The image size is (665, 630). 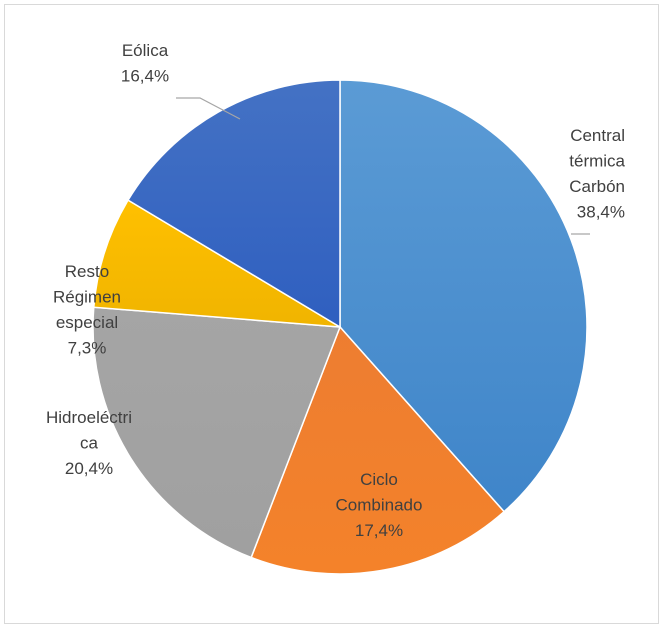 I want to click on slice-value-label: 17,4%, so click(x=379, y=530).